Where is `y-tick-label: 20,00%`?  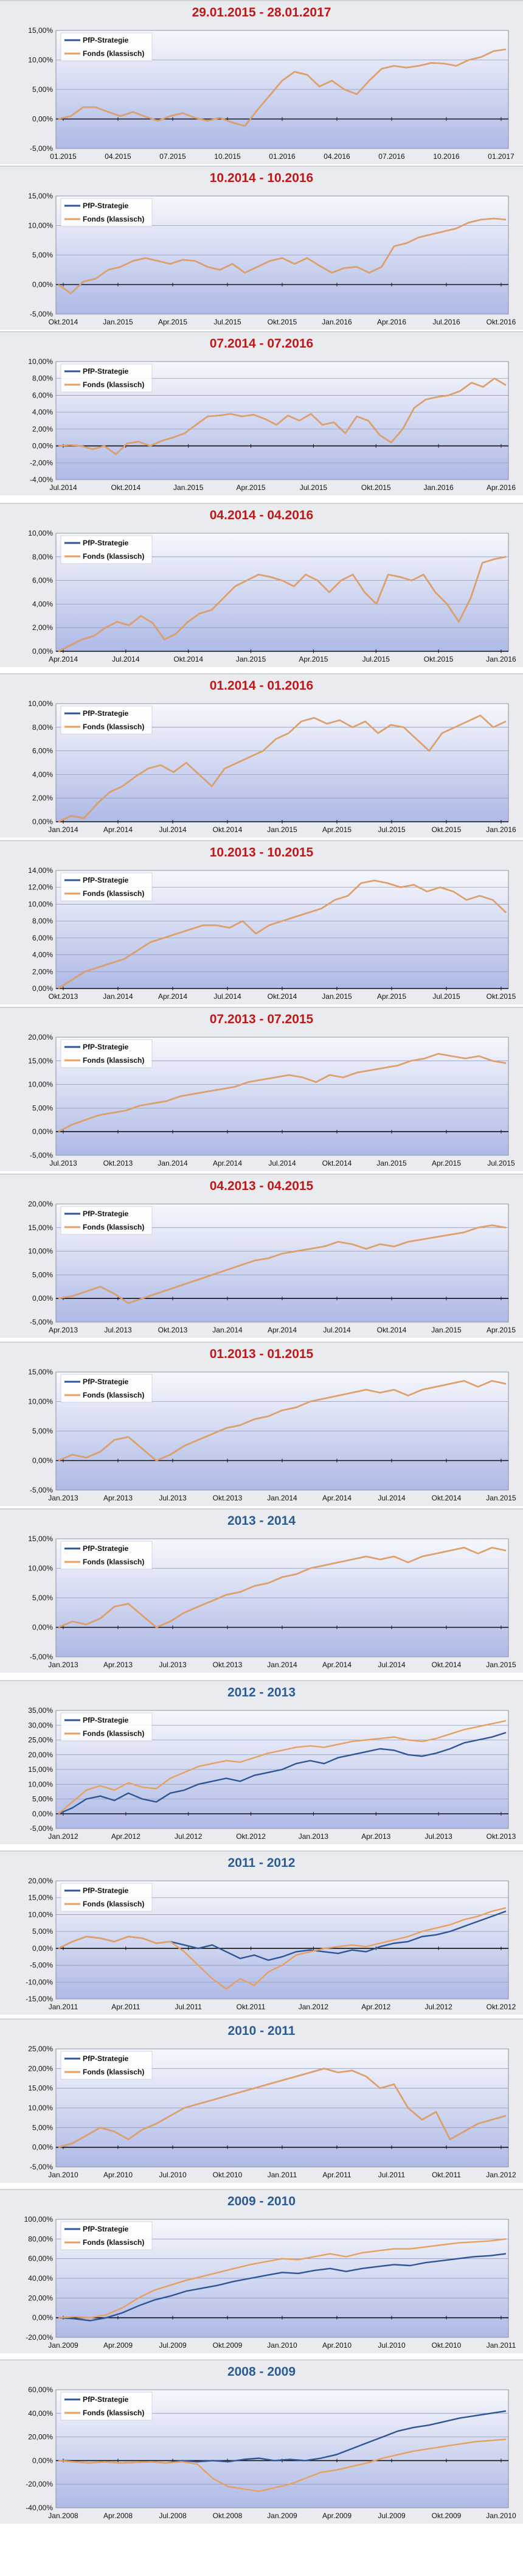
y-tick-label: 20,00% is located at coordinates (41, 1037).